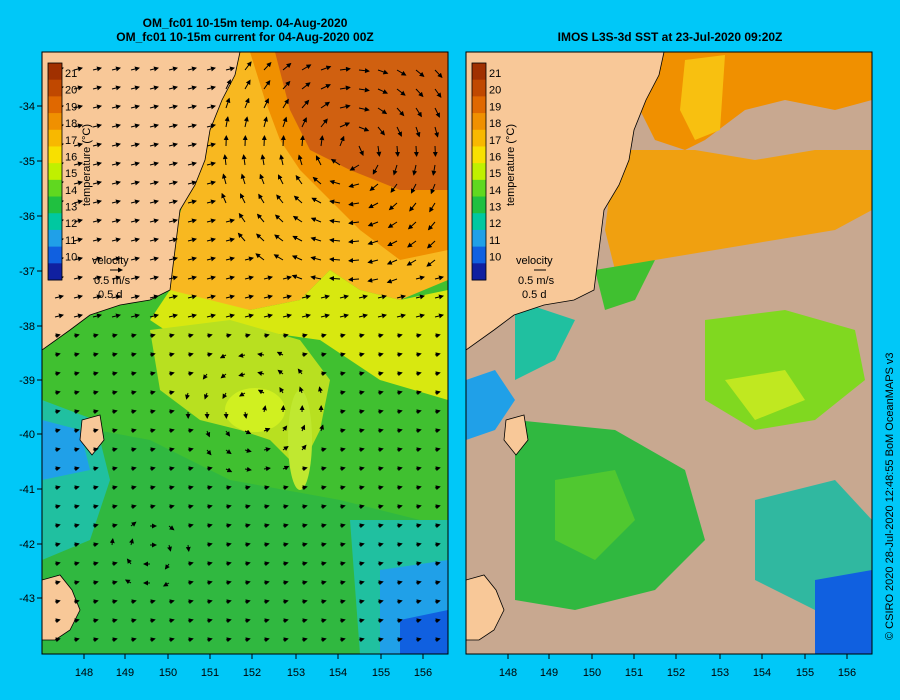  I want to click on right-map-title: IMOS L3S-3d SST at 23-Jul-2020 09:20Z, so click(670, 37).